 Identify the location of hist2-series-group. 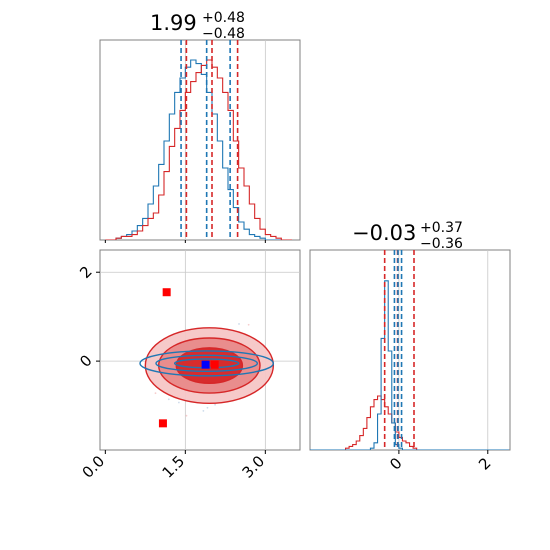
(410, 350).